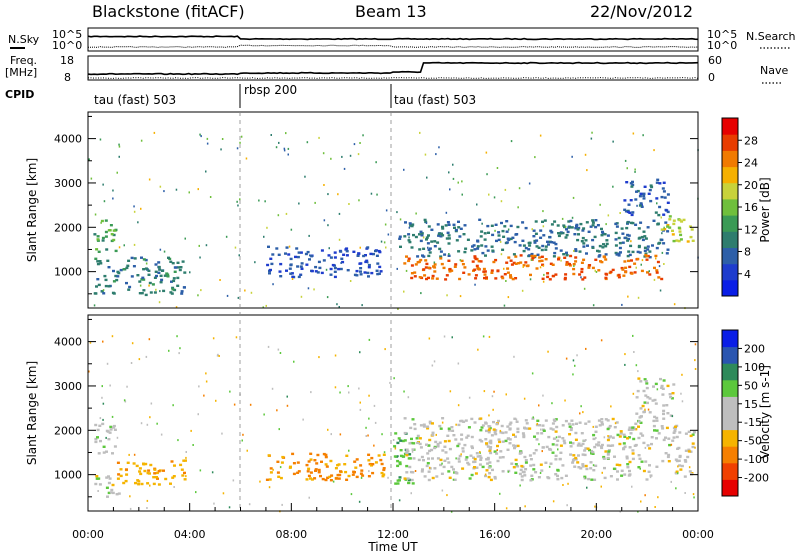 This screenshot has height=554, width=800. I want to click on x-tick-label: 12:00, so click(393, 534).